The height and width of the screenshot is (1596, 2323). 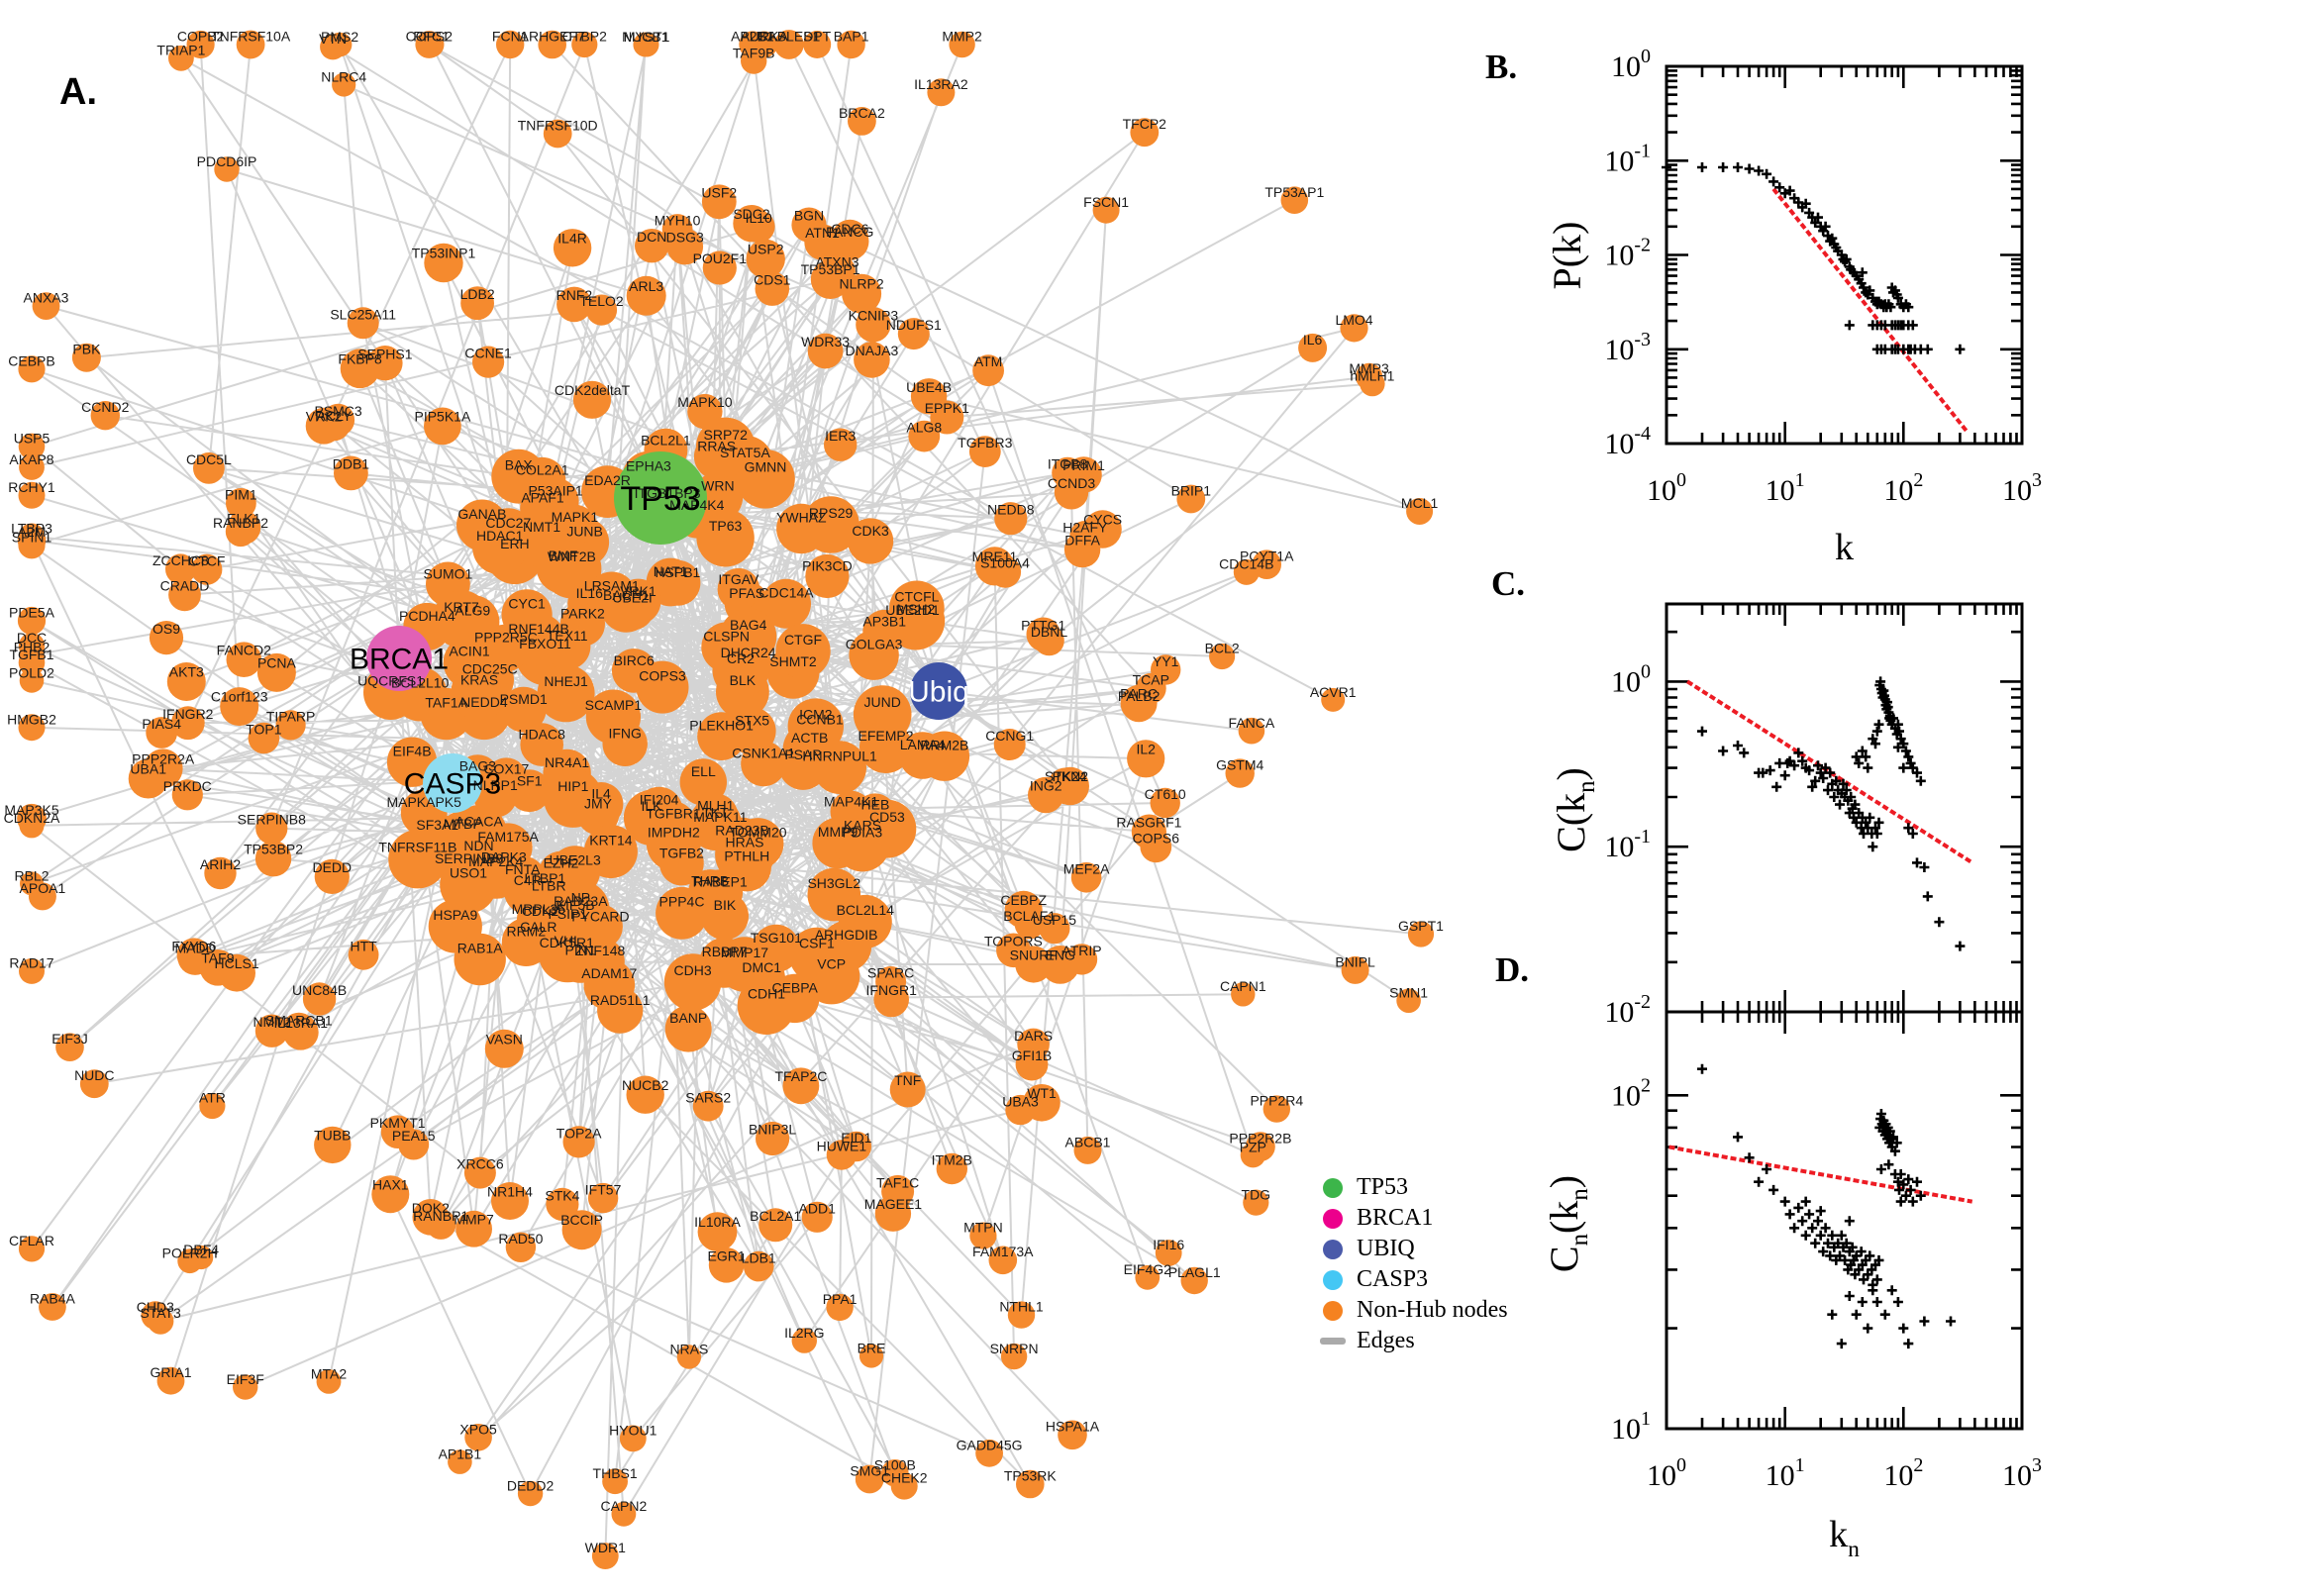 I want to click on network-node-label: ATR, so click(x=212, y=1098).